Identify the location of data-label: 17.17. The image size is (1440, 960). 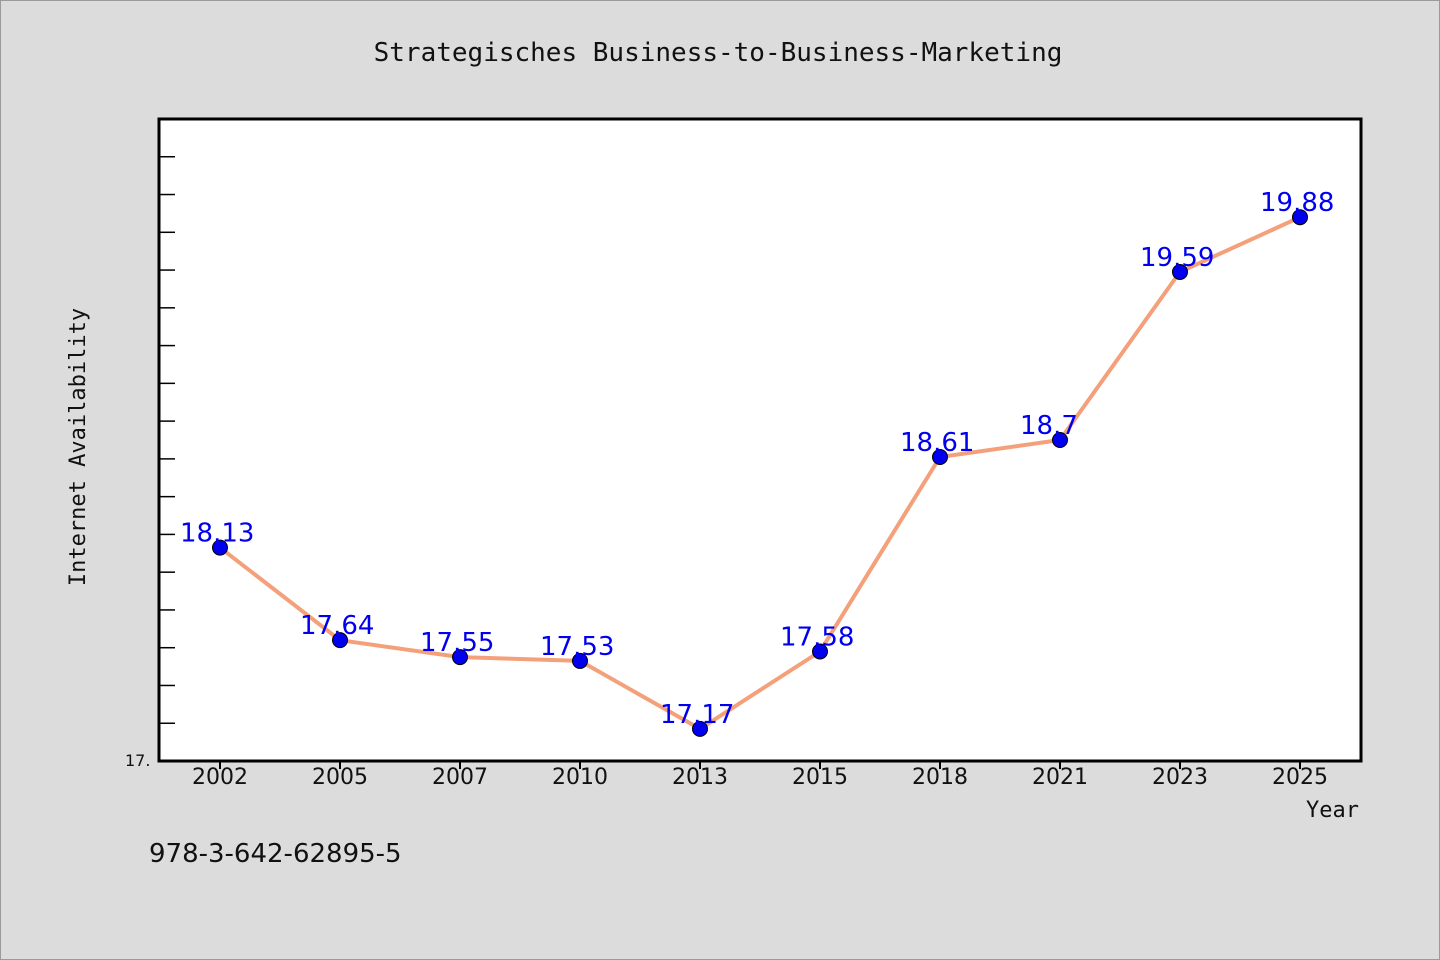
(697, 715).